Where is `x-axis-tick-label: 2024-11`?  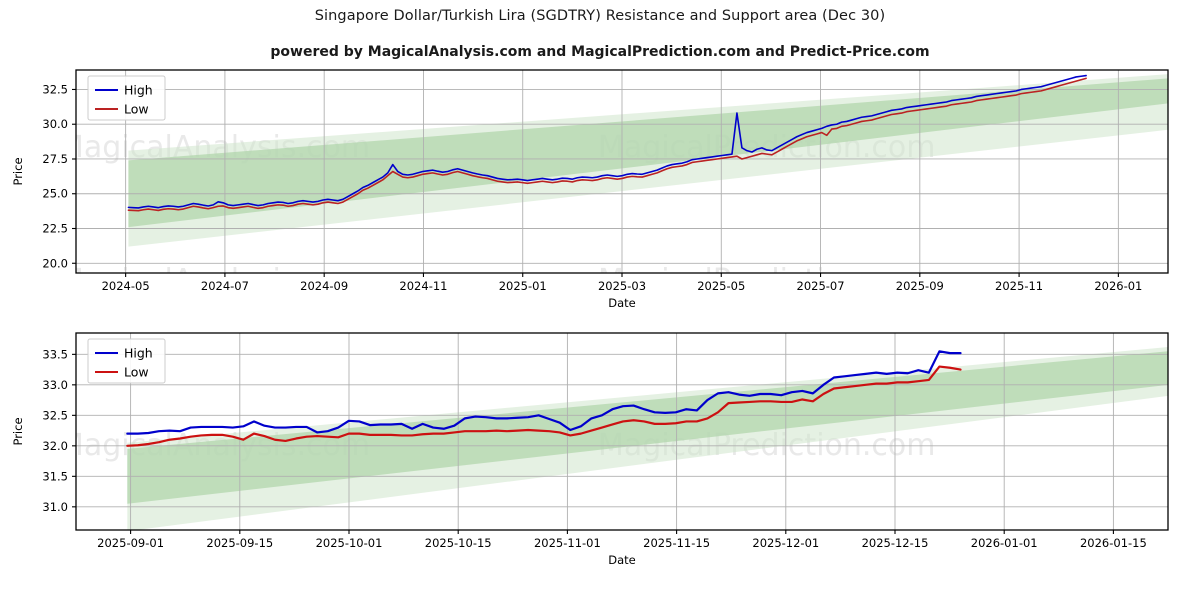
x-axis-tick-label: 2024-11 is located at coordinates (423, 286).